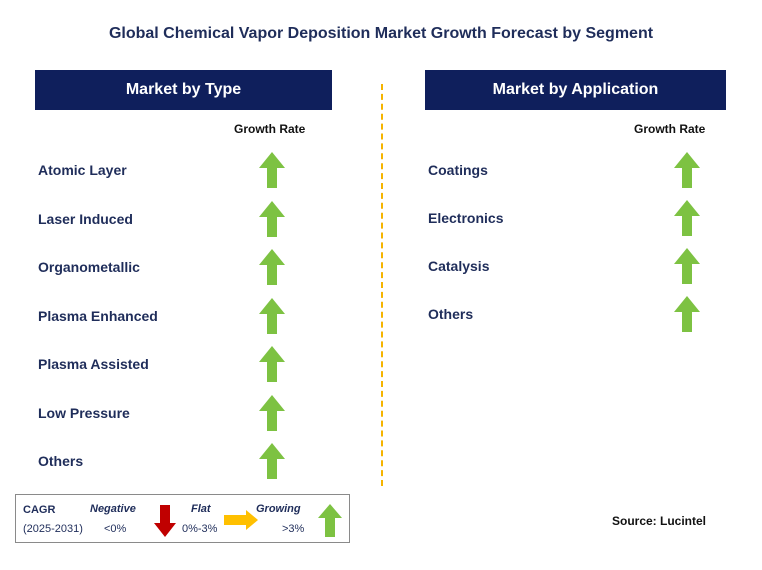 The width and height of the screenshot is (762, 570). Describe the element at coordinates (163, 170) in the screenshot. I see `segment-row: Atomic Layer` at that location.